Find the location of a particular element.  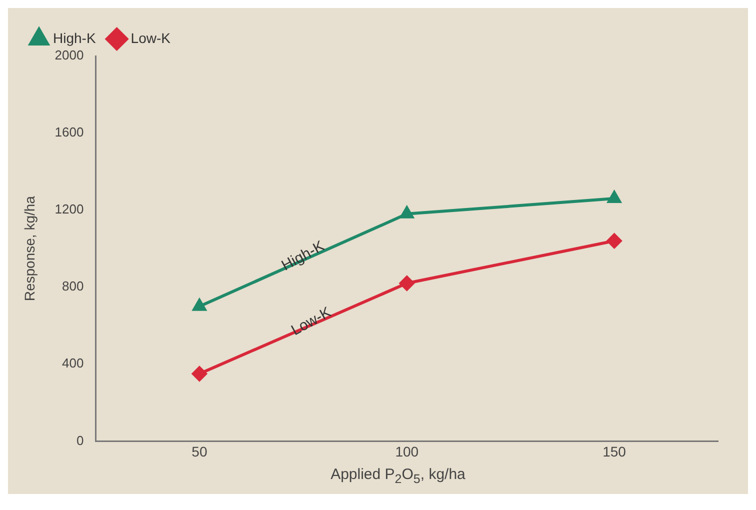

y-tick-label: 1200 is located at coordinates (69, 209).